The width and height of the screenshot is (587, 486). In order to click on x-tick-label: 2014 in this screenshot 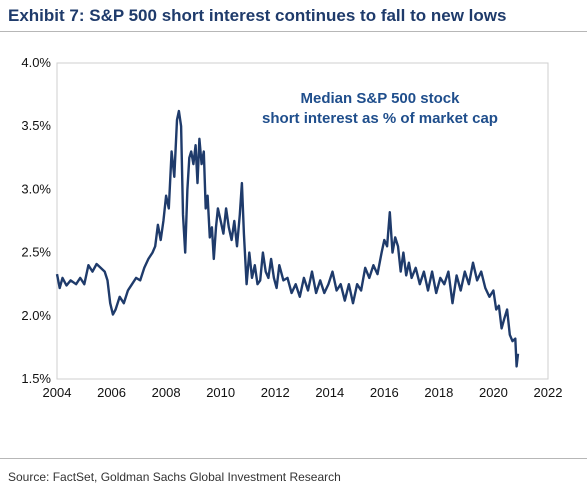, I will do `click(329, 392)`.